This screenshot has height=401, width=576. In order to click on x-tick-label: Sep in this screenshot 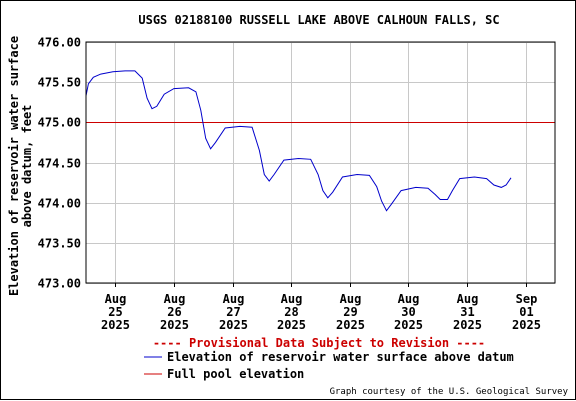, I will do `click(527, 299)`.